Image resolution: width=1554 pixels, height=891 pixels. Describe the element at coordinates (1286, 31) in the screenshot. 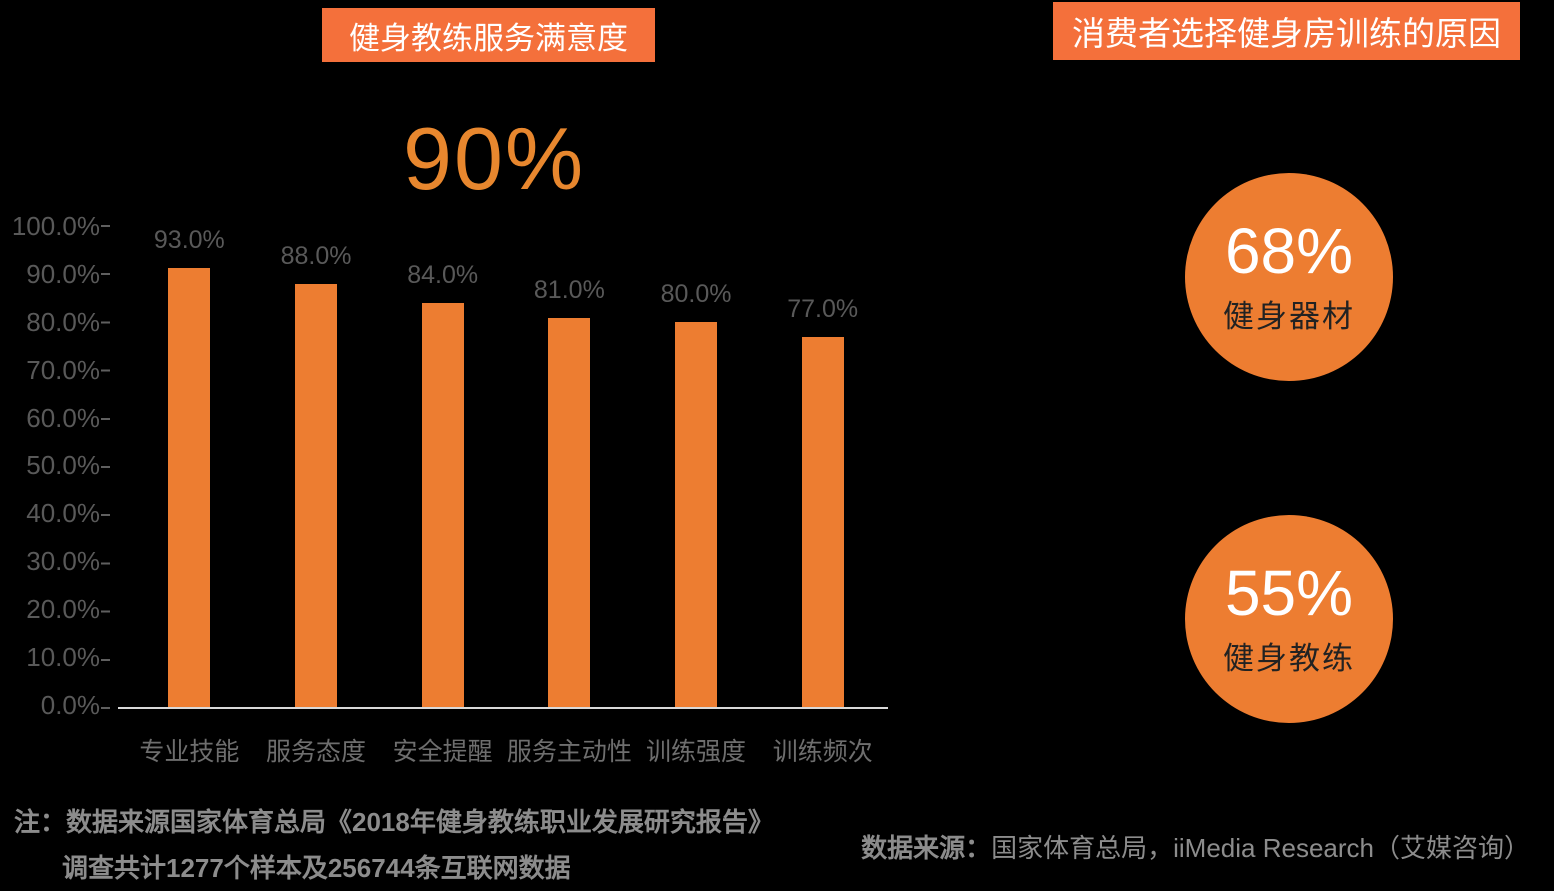

I see `bubble-chart-title-badge: 消费者选择健身房训练的原因` at that location.